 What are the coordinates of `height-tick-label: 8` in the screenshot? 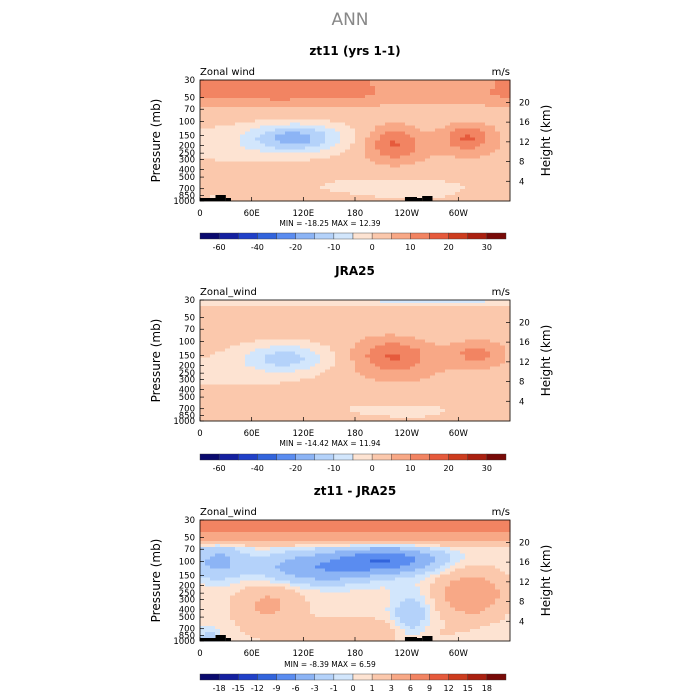 It's located at (521, 163).